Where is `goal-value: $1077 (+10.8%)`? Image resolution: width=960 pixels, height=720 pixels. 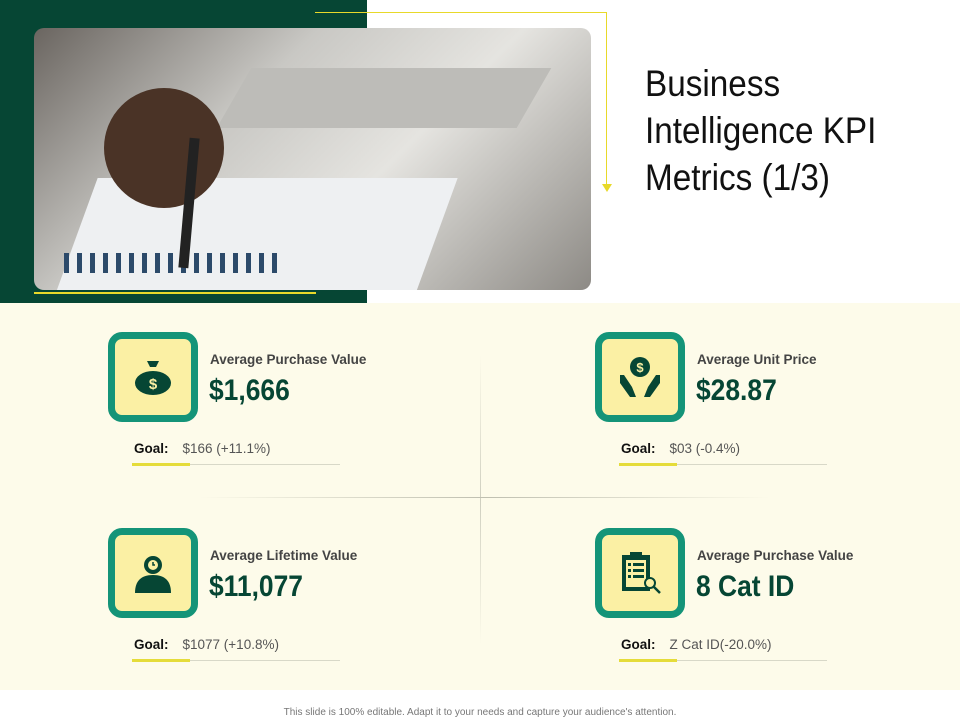
goal-value: $1077 (+10.8%) is located at coordinates (230, 644).